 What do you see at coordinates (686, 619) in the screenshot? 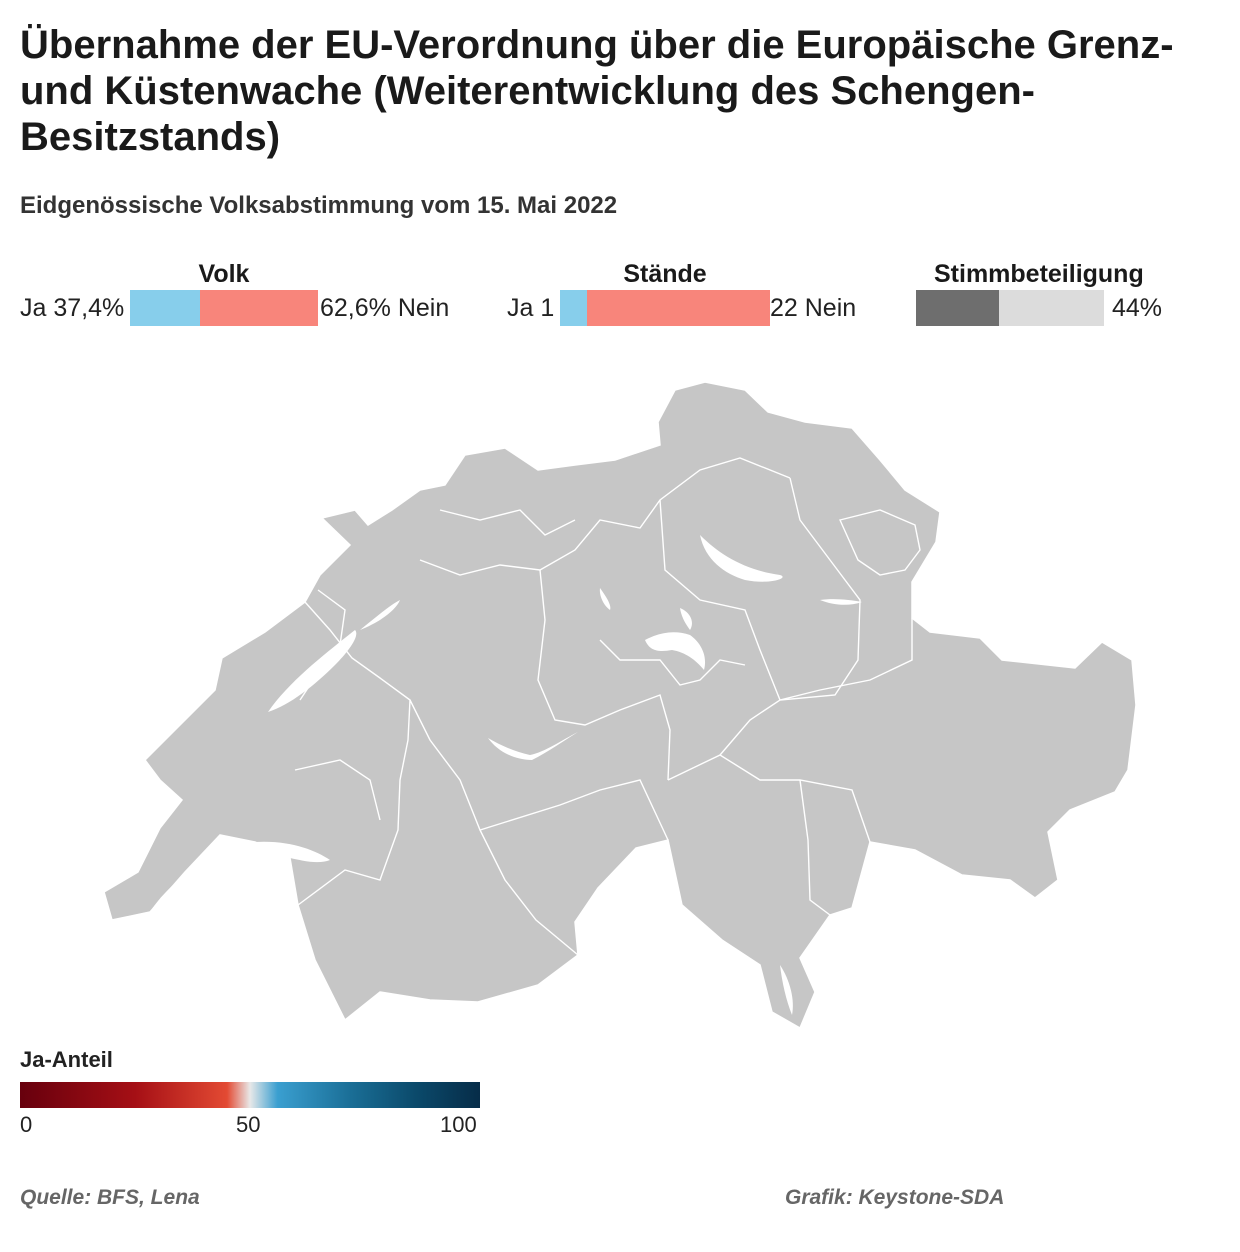
I see `lake-zug` at bounding box center [686, 619].